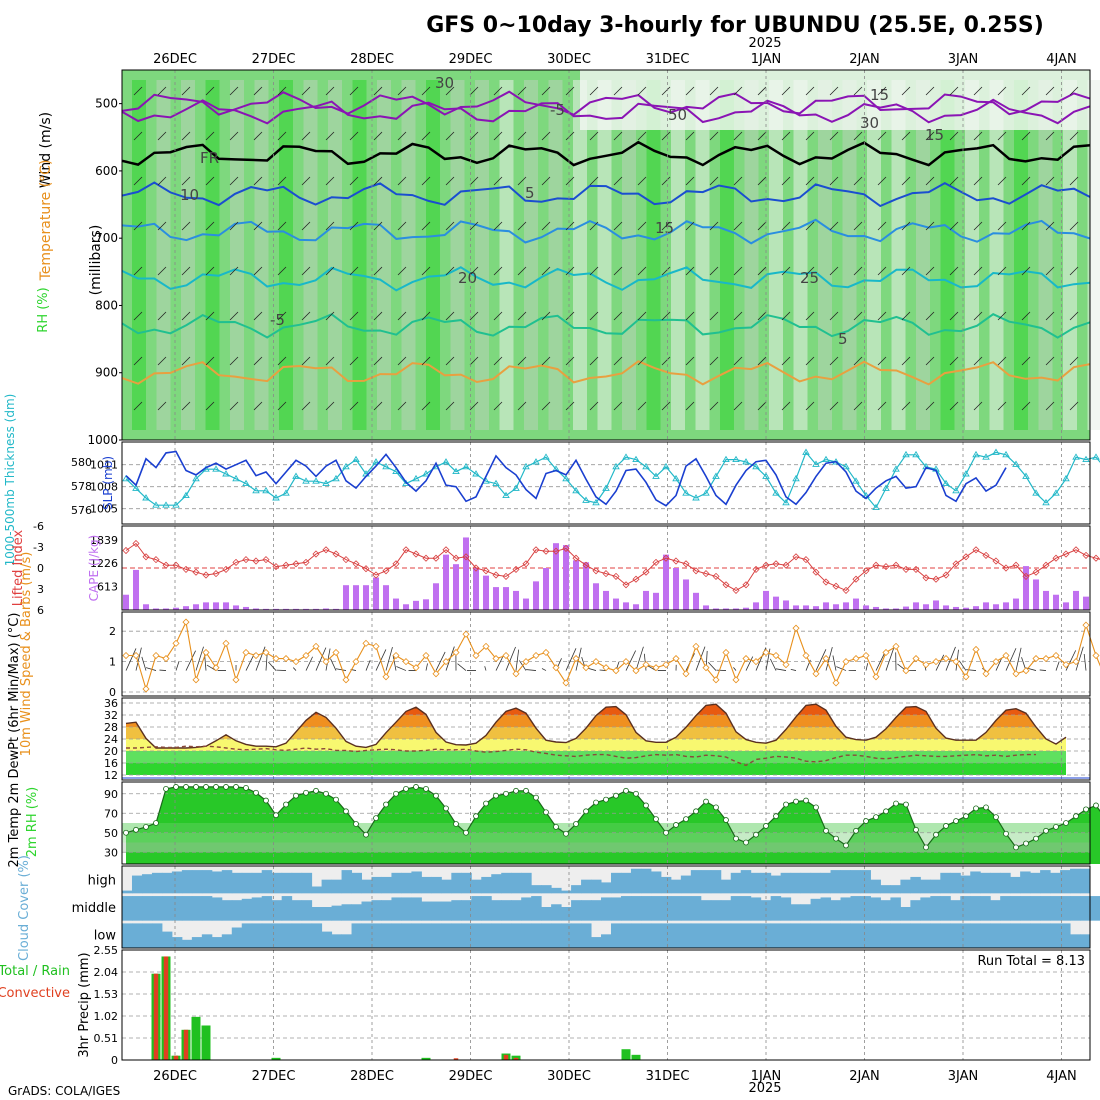 The image size is (1100, 1100). What do you see at coordinates (104, 563) in the screenshot?
I see `cape-tick: 1226` at bounding box center [104, 563].